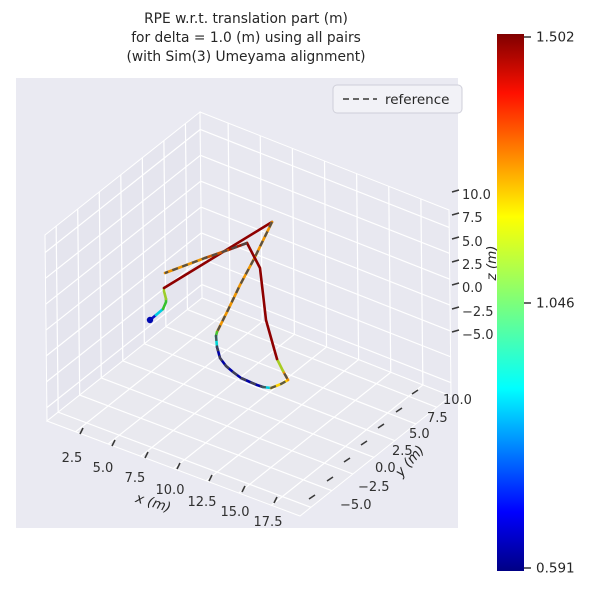  I want to click on colorbar: 1.502 1.046 0.591, so click(536, 303).